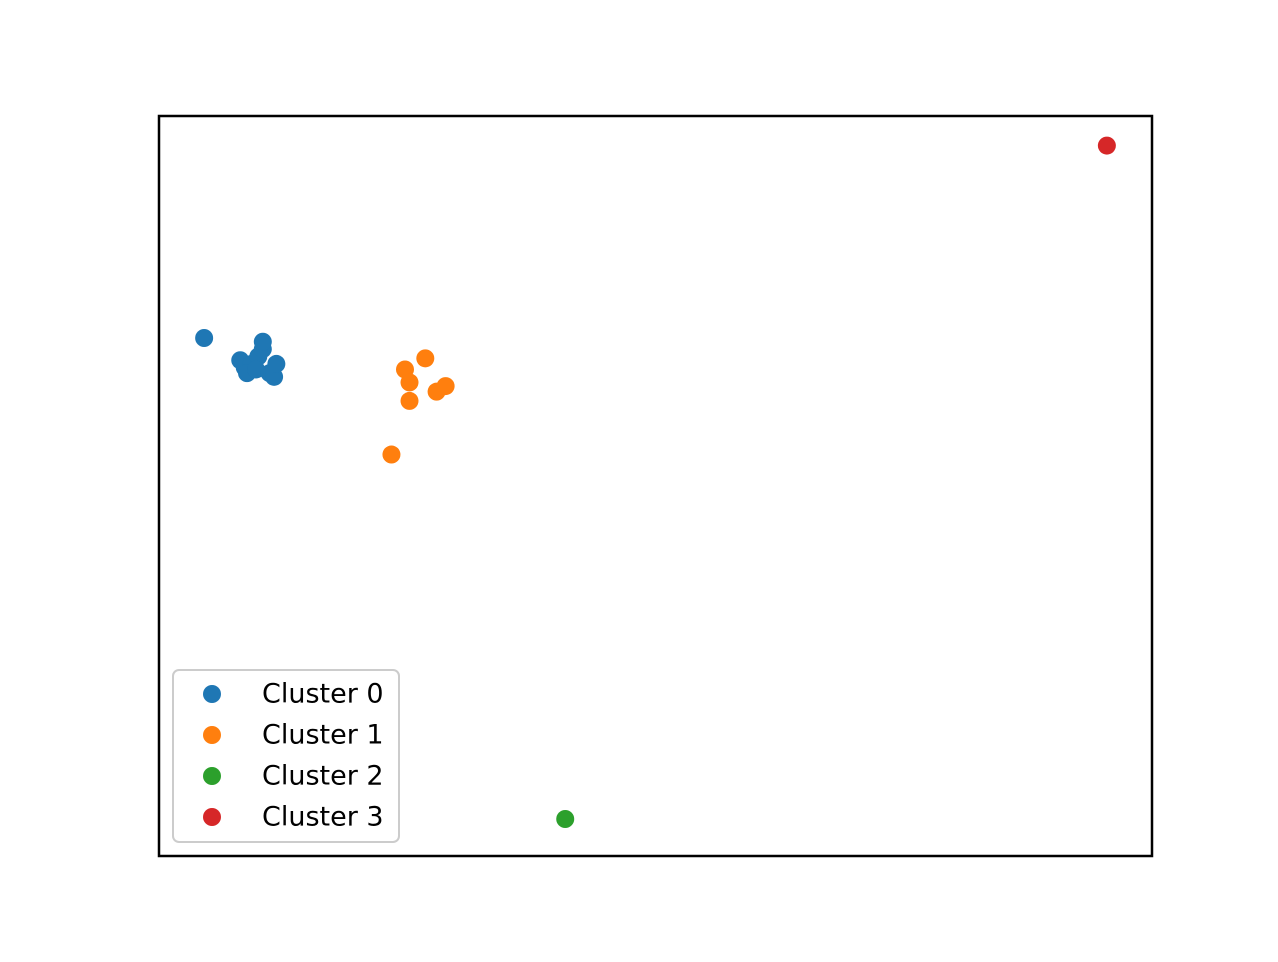  I want to click on legend-box, so click(286, 756).